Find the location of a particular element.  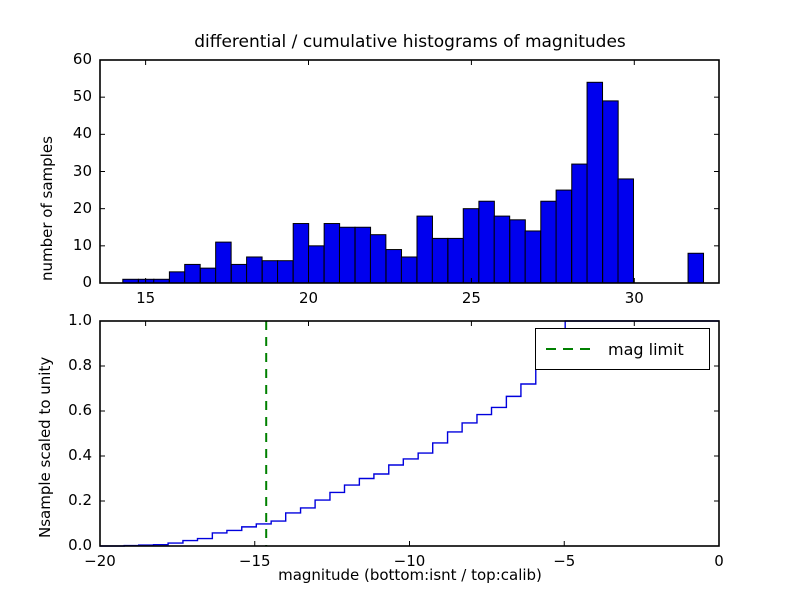

tick-label: 1.0 is located at coordinates (80, 320).